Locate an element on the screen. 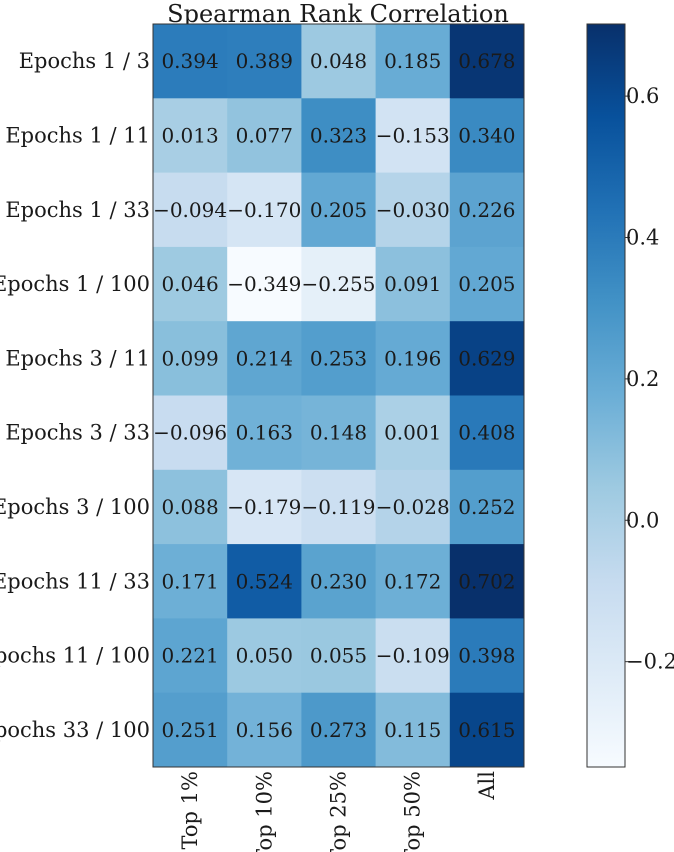  cell-value-label: 0.408 is located at coordinates (486, 433).